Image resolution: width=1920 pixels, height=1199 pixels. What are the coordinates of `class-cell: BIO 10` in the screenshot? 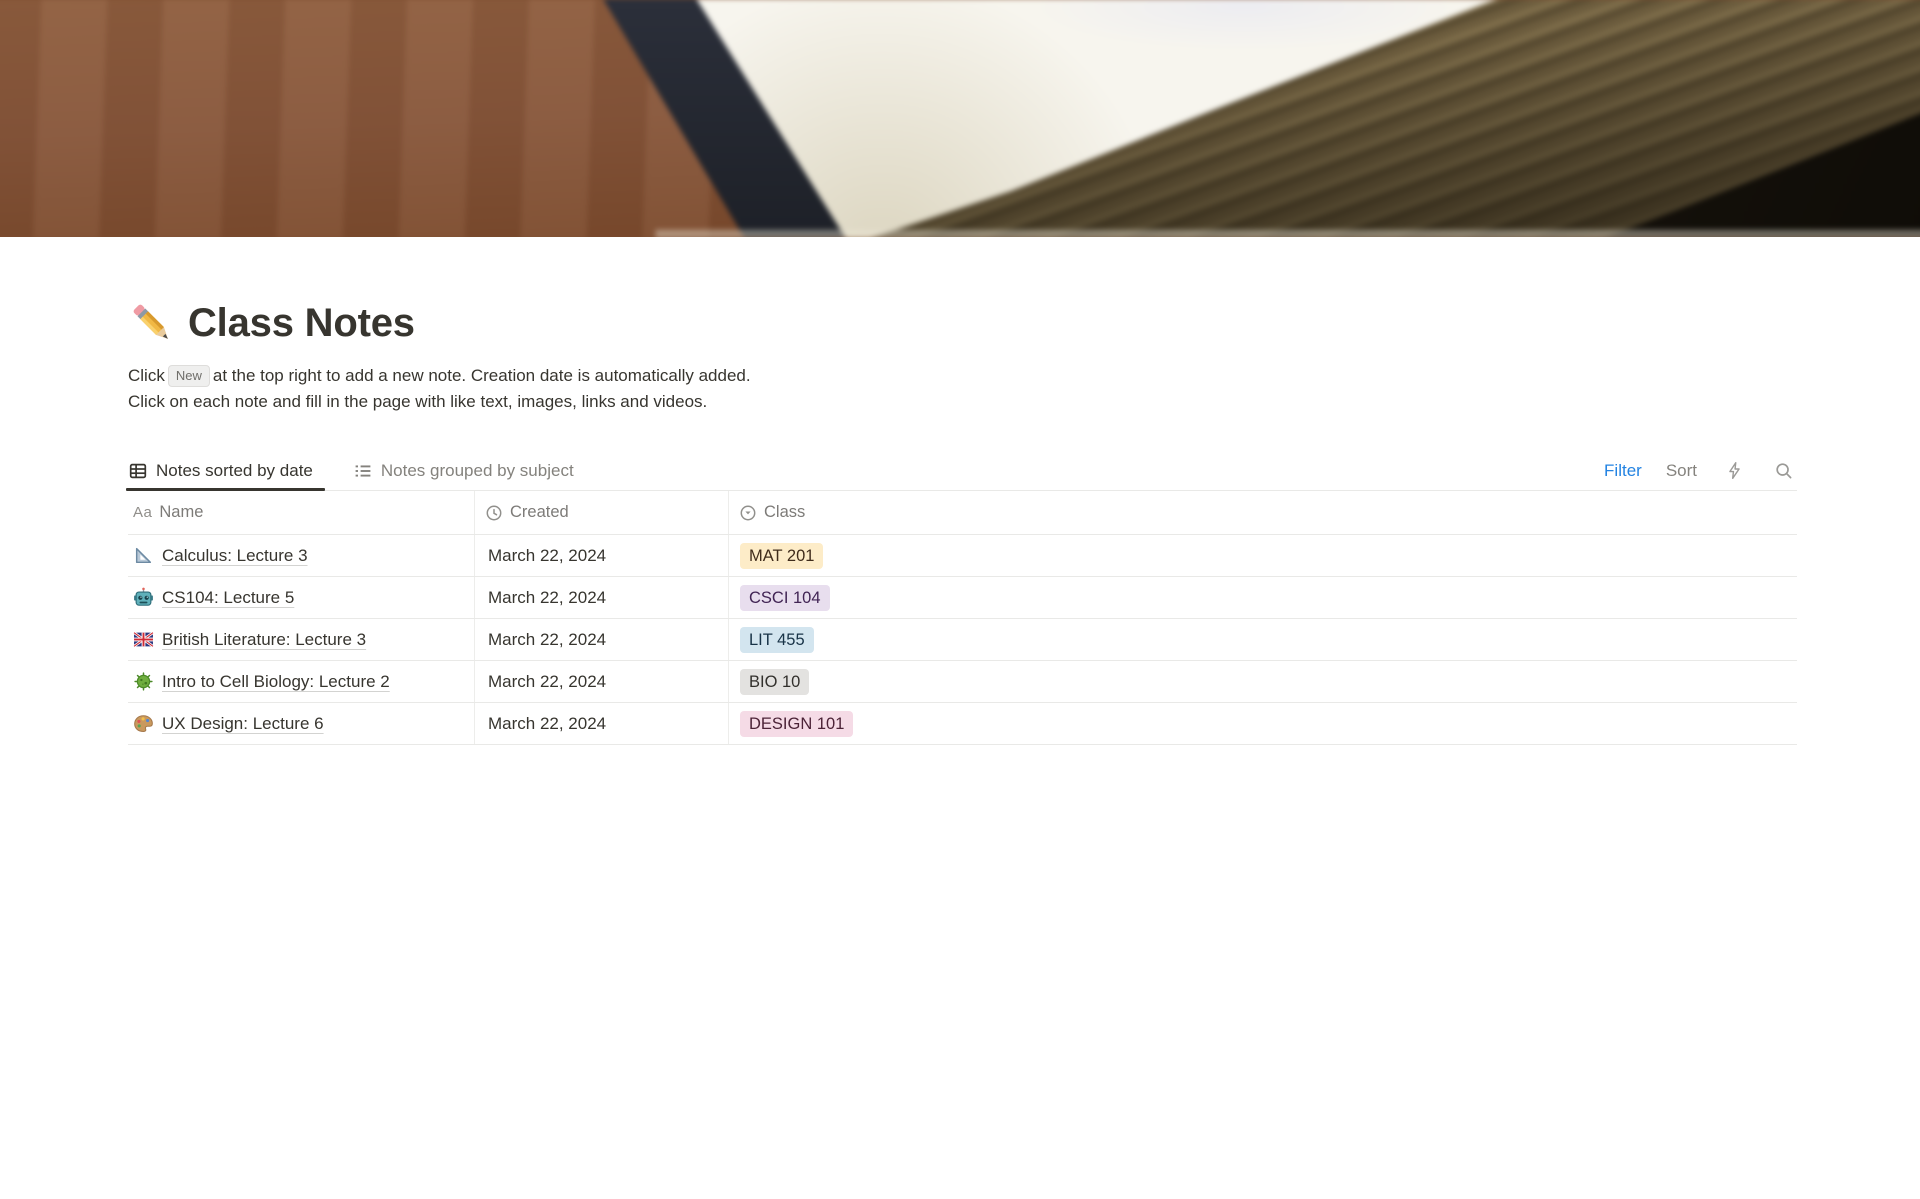 It's located at (1263, 681).